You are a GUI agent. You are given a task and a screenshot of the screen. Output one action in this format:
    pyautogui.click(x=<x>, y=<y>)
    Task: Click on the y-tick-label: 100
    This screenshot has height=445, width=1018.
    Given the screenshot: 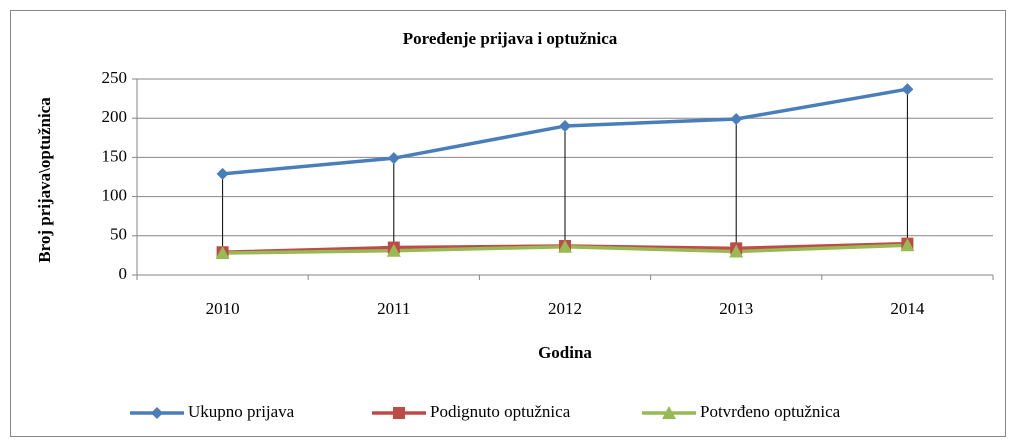 What is the action you would take?
    pyautogui.click(x=115, y=195)
    